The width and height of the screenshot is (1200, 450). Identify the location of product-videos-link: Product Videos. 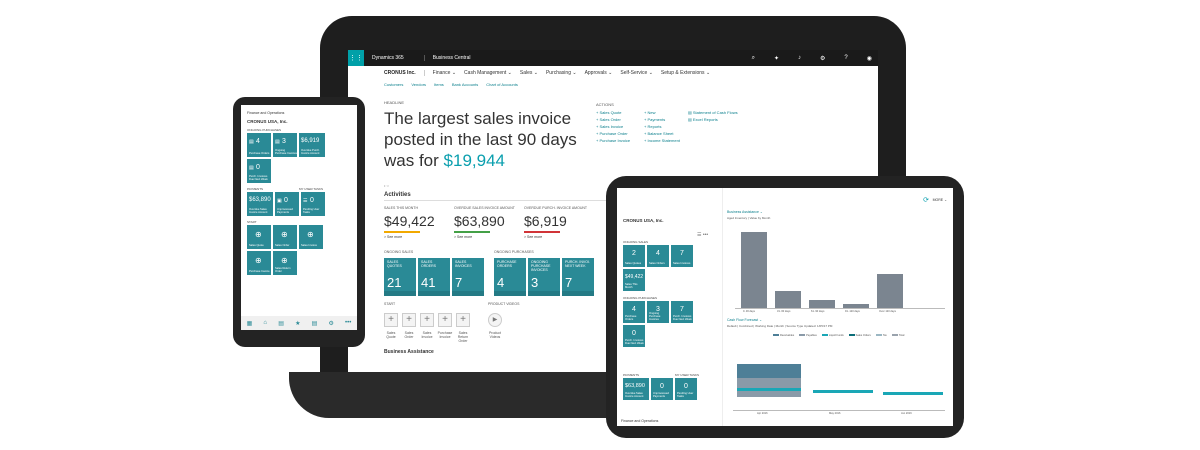
(495, 335).